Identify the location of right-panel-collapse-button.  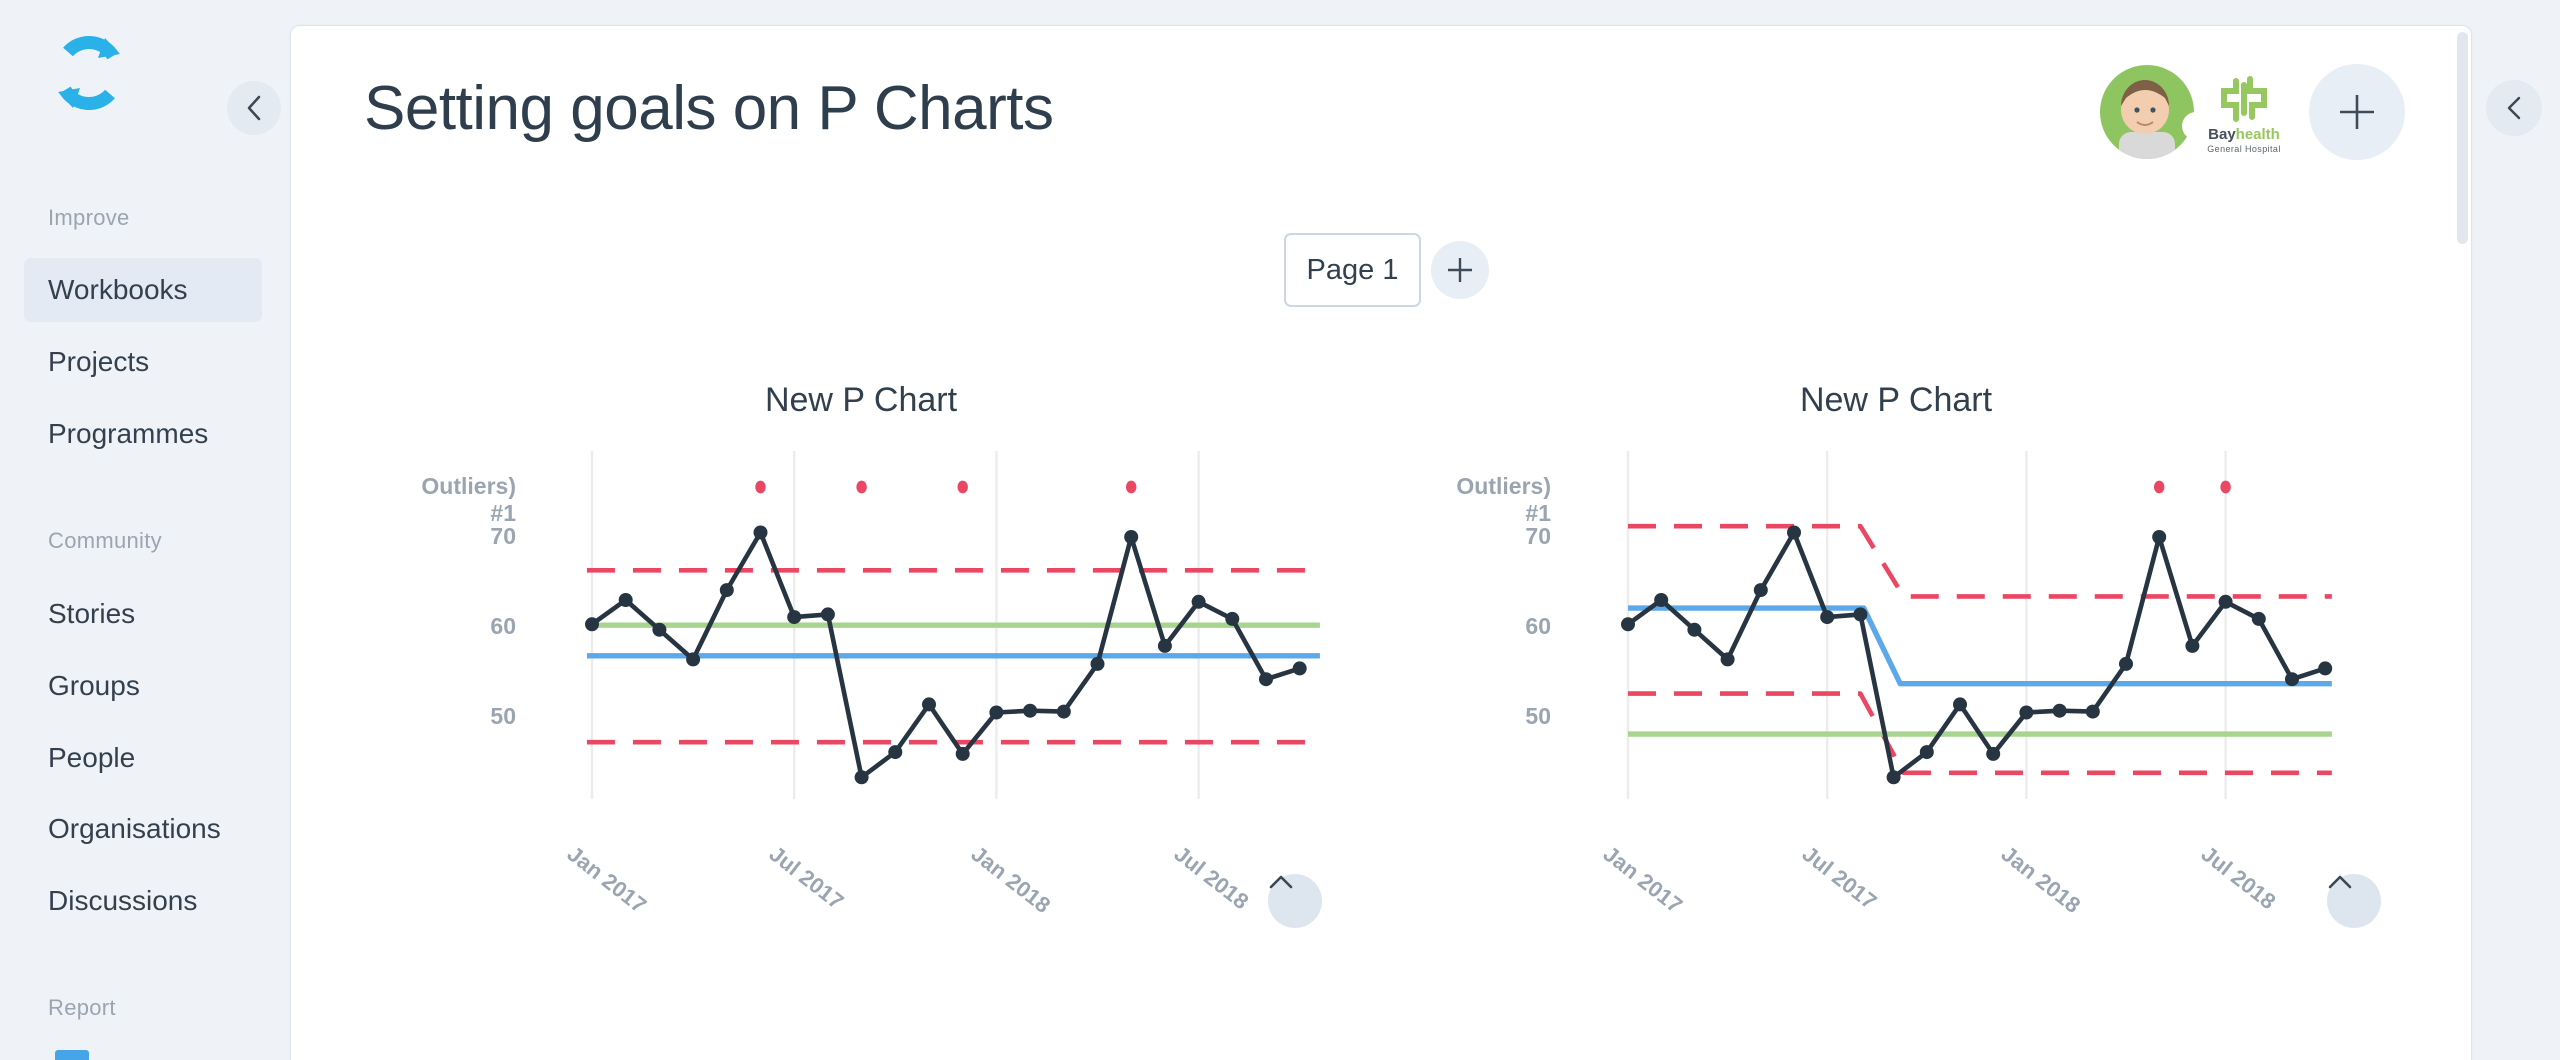
(2514, 108).